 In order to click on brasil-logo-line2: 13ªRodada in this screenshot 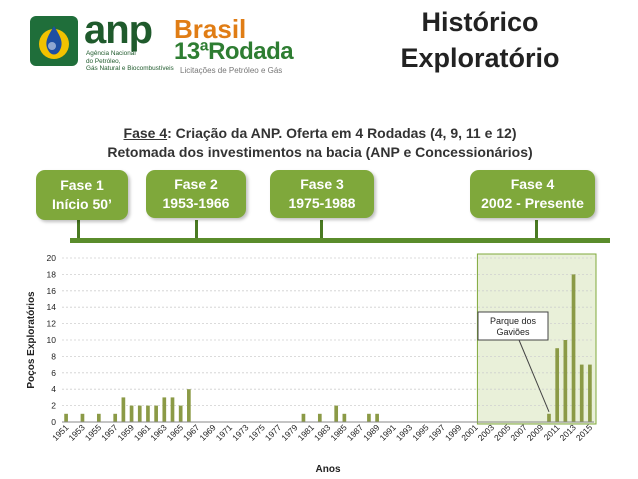, I will do `click(234, 51)`.